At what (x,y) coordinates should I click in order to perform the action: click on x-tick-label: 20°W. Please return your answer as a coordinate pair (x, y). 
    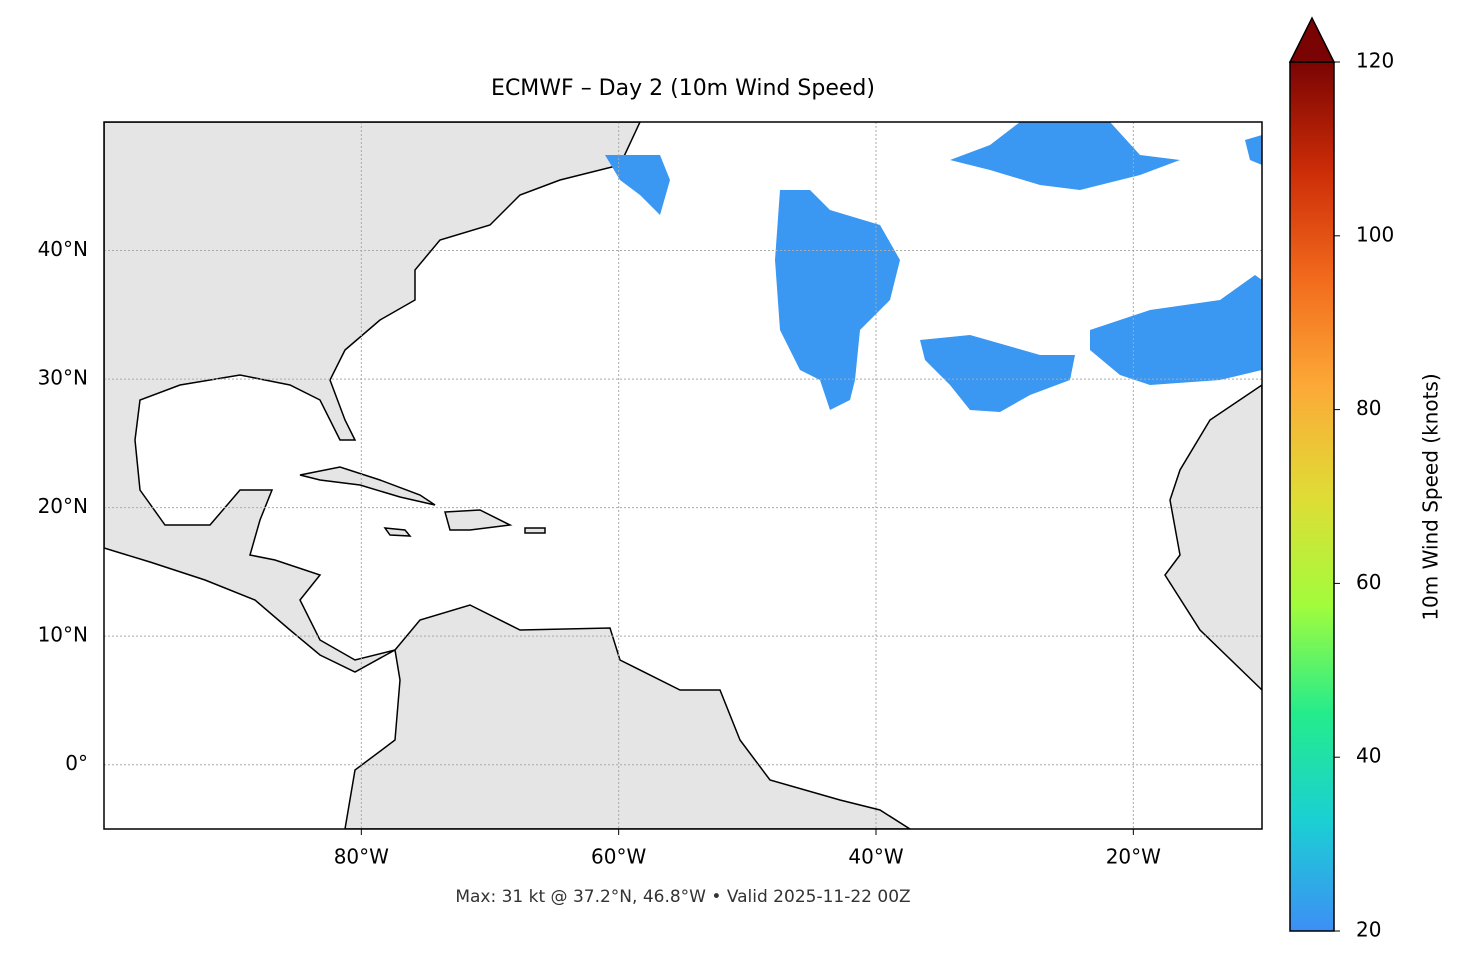
    Looking at the image, I should click on (1133, 857).